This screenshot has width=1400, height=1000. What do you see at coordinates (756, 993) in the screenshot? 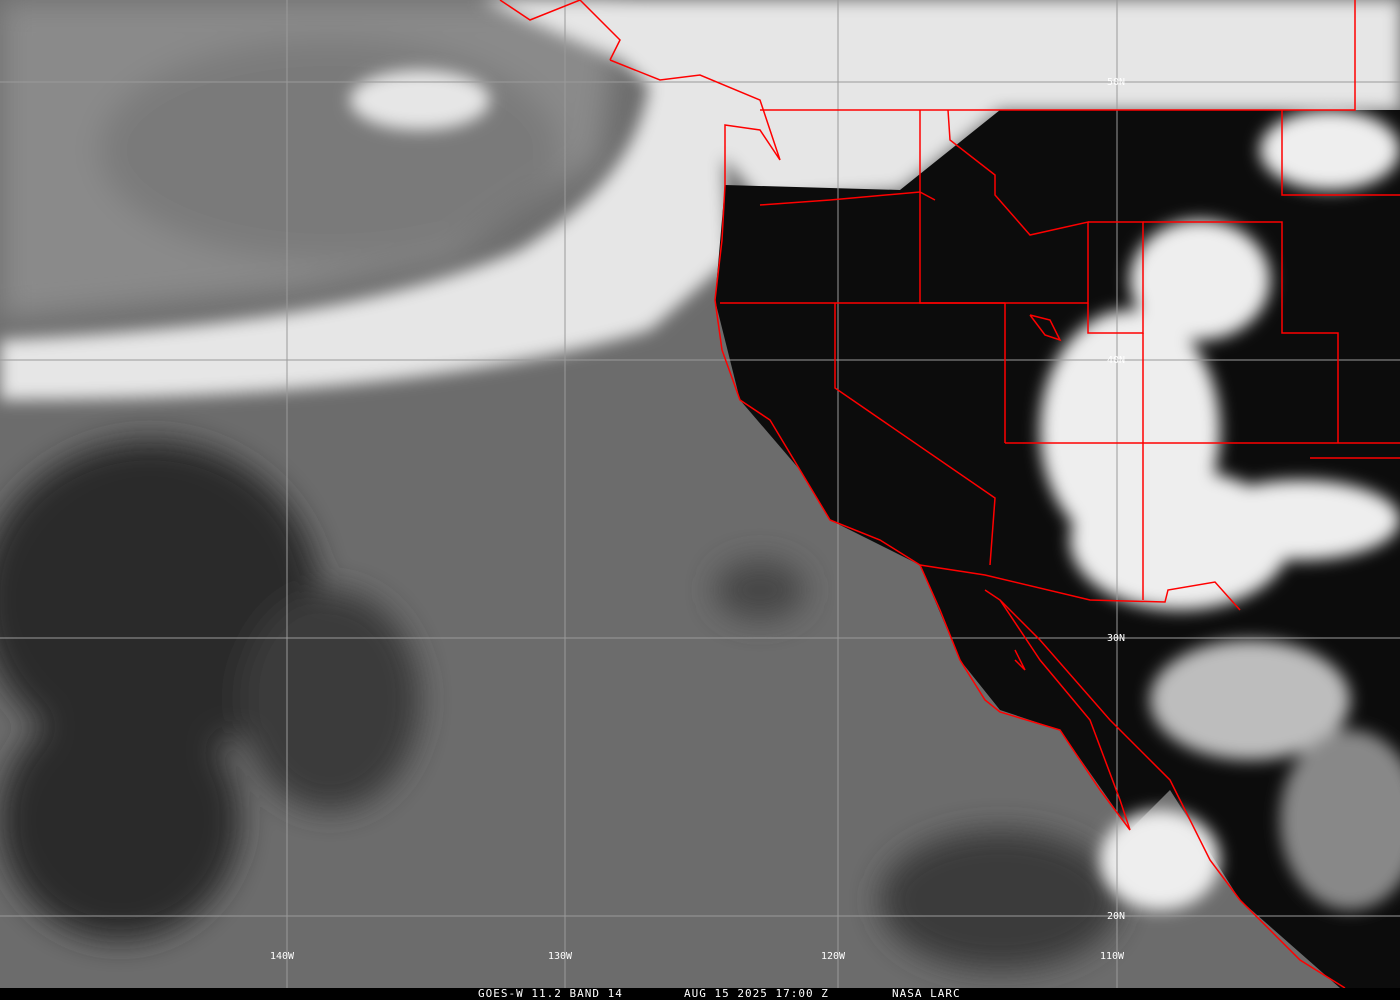
I see `datetime-label: AUG 15 2025 17:00 Z` at bounding box center [756, 993].